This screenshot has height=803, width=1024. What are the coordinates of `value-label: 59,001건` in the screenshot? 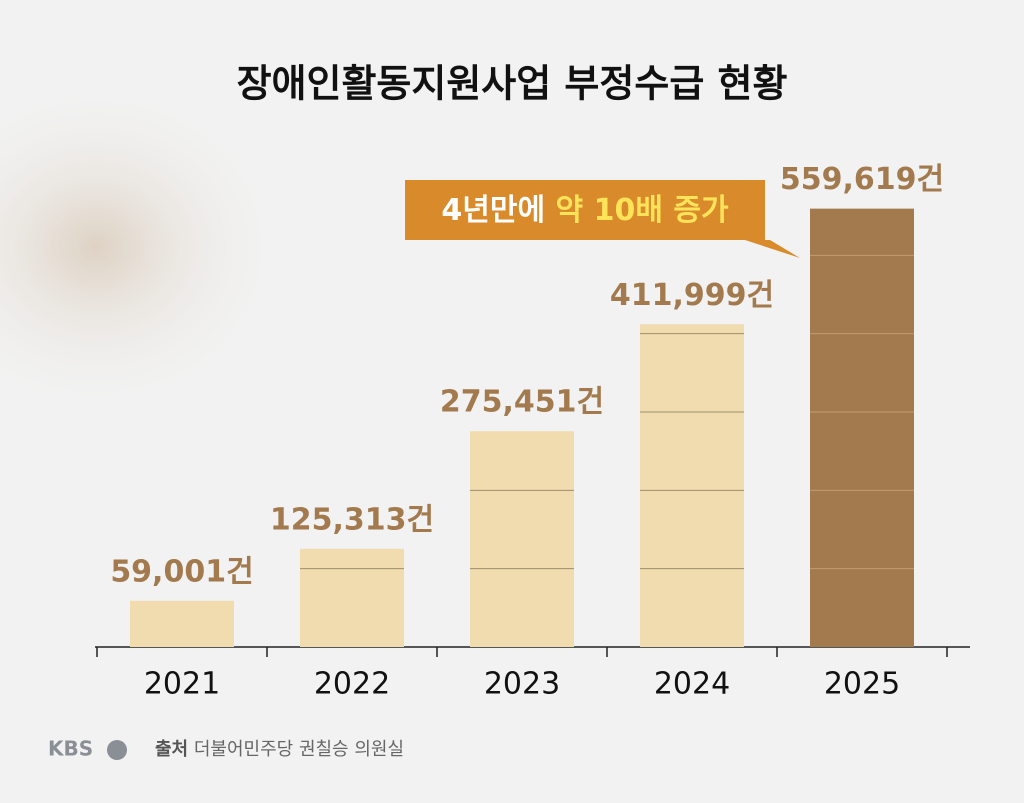 It's located at (181, 571).